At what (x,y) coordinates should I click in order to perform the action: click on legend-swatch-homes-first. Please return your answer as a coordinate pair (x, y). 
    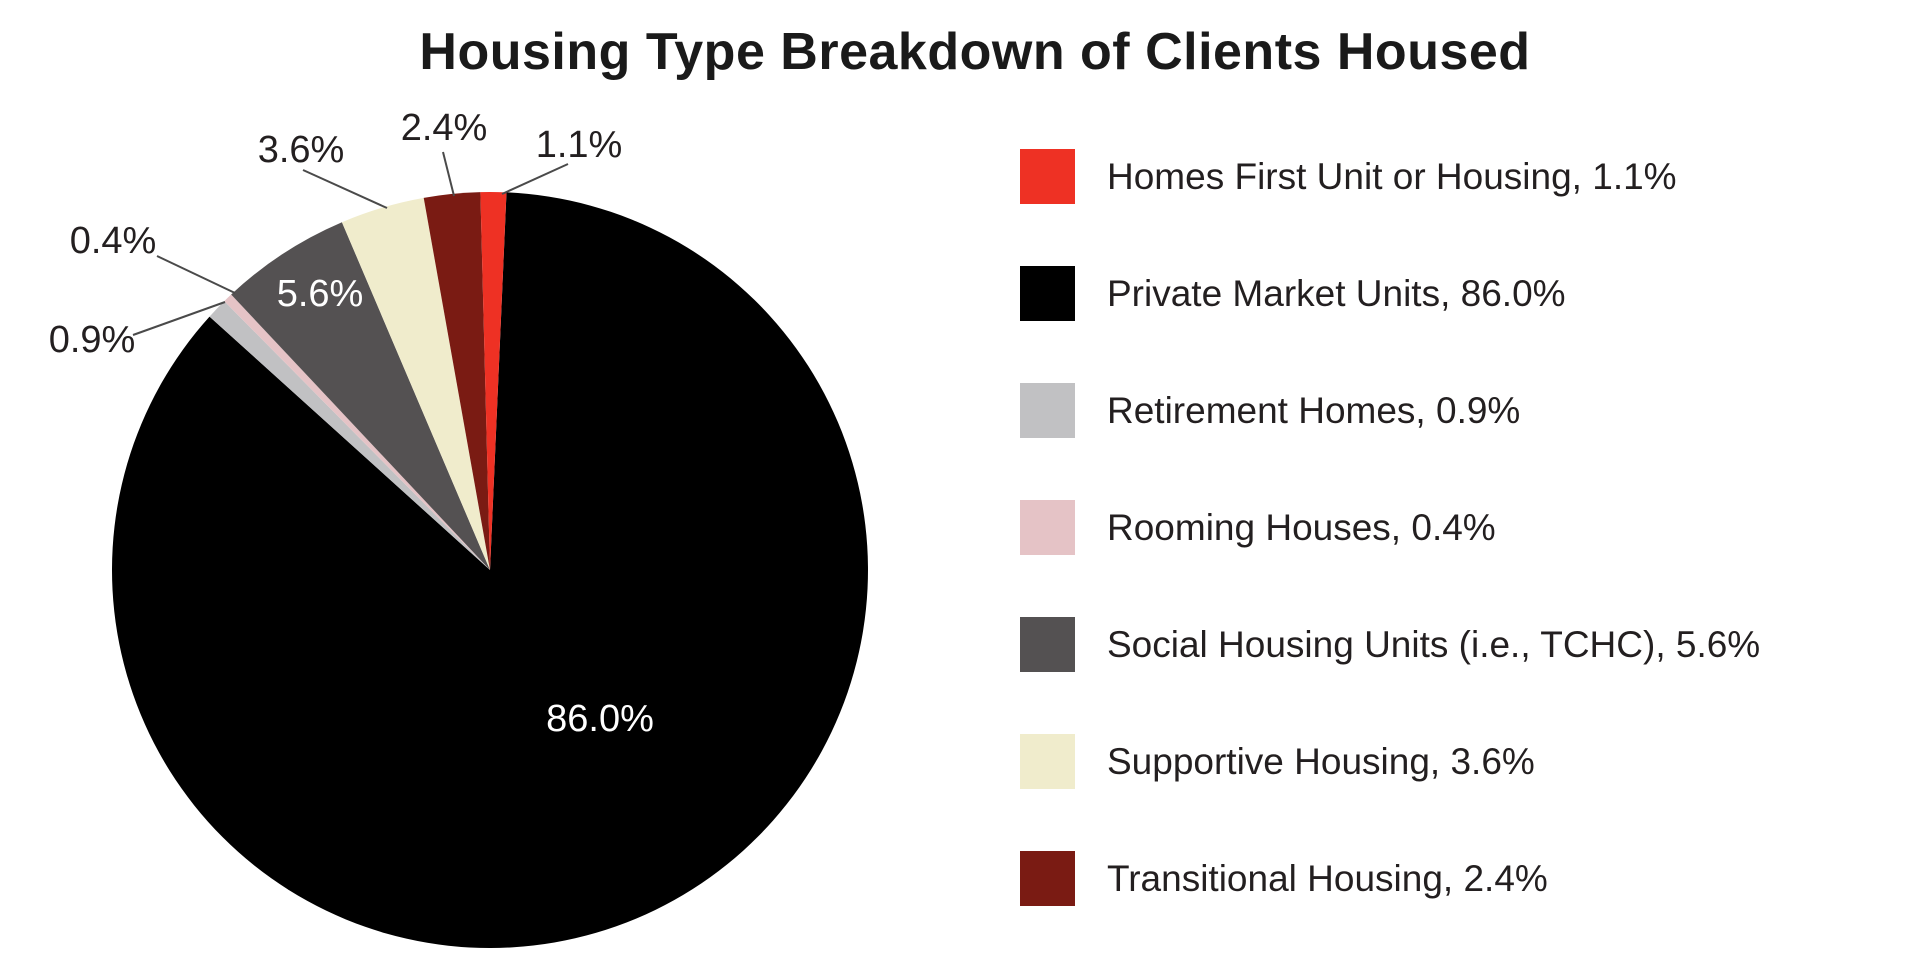
    Looking at the image, I should click on (1047, 176).